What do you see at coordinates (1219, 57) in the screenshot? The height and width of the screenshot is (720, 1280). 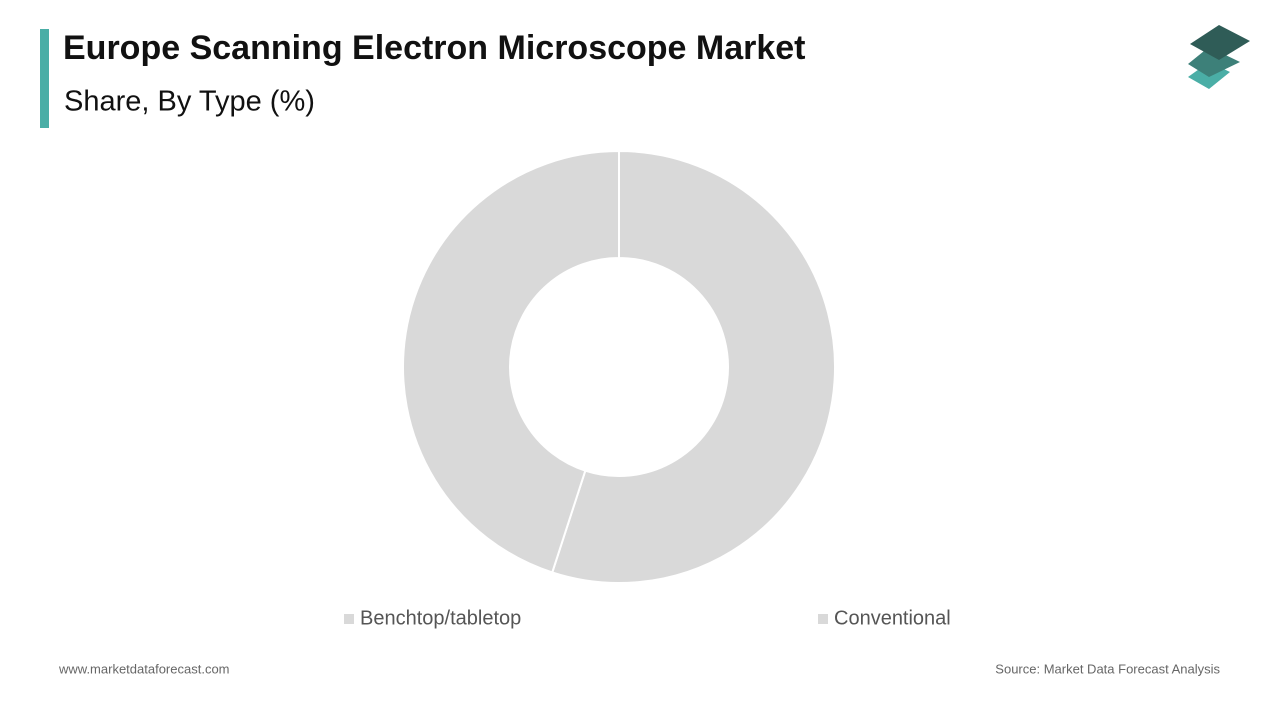 I see `logo` at bounding box center [1219, 57].